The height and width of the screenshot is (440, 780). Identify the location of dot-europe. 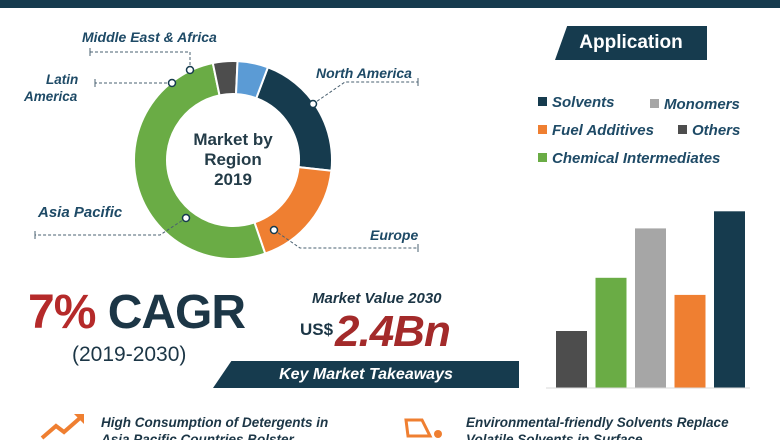
(274, 230).